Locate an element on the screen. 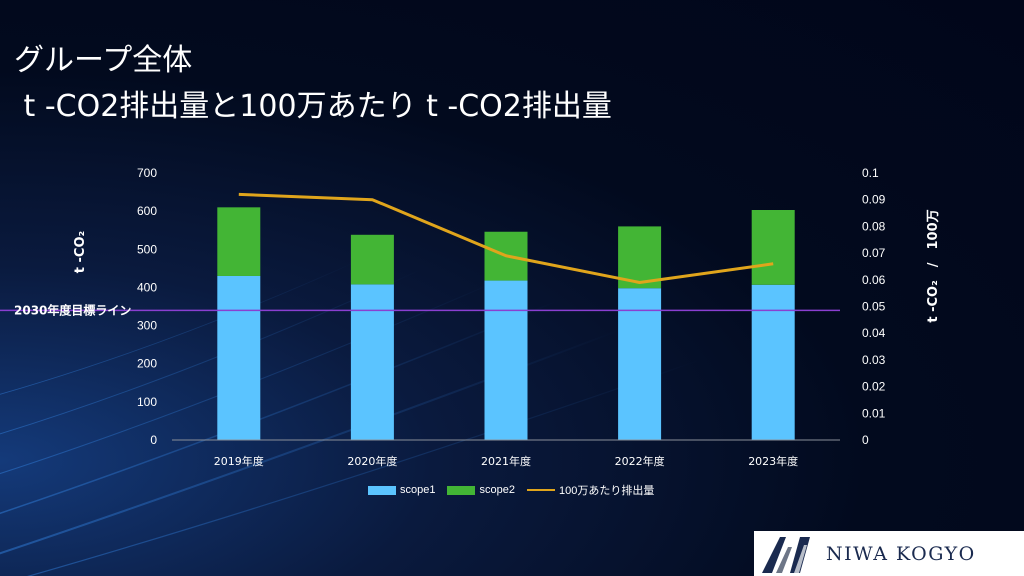 This screenshot has width=1024, height=576. title-line-2: t -CO2排出量と100万あたり t -CO2排出量 is located at coordinates (313, 106).